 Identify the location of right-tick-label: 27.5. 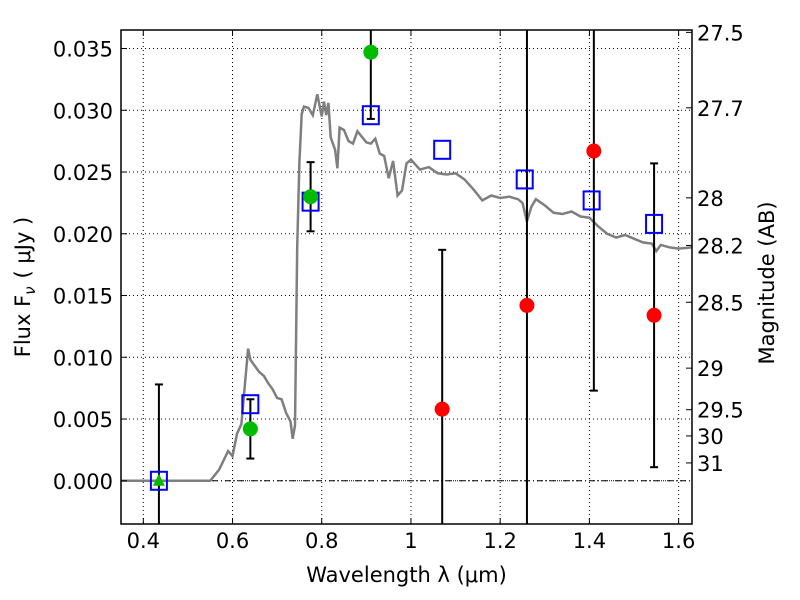
(720, 33).